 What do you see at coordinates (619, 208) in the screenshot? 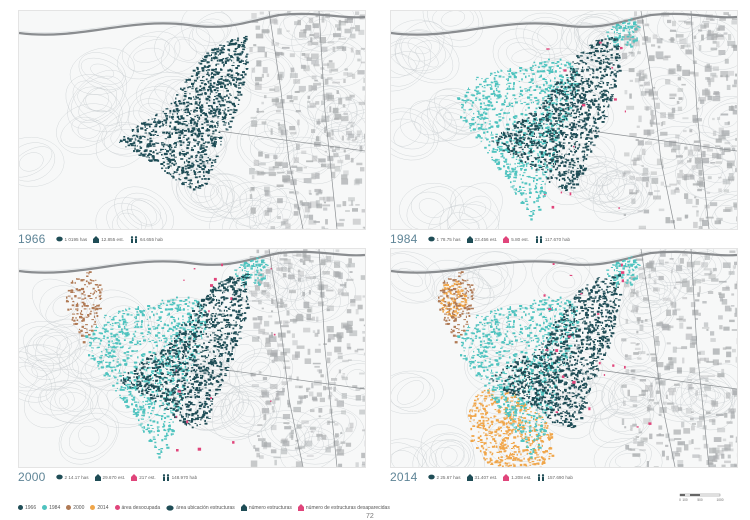
I see `vacant-area` at bounding box center [619, 208].